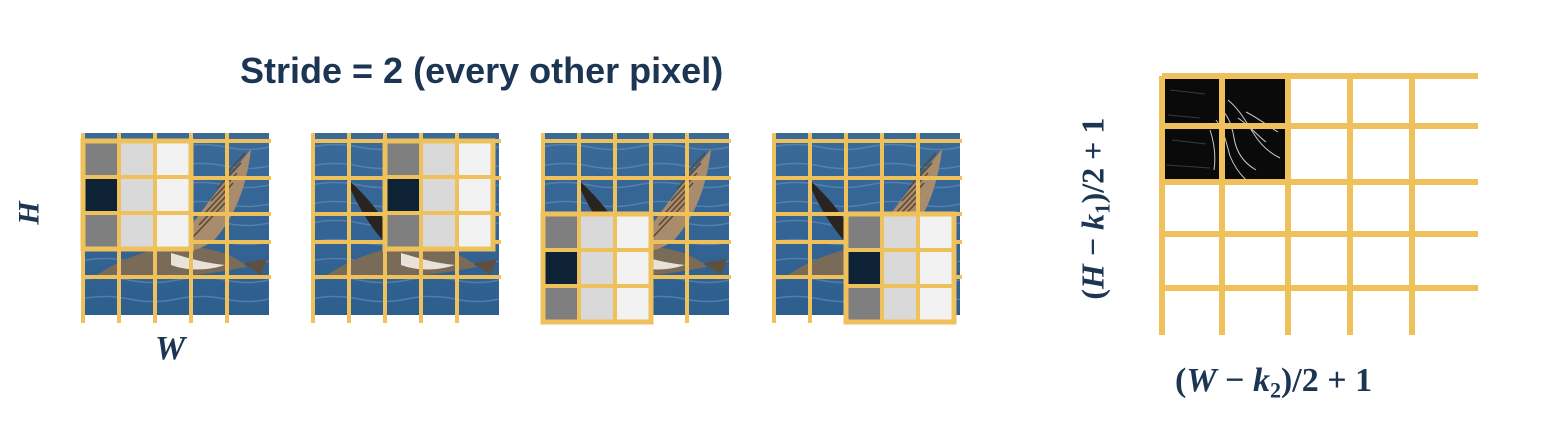 Image resolution: width=1568 pixels, height=440 pixels. I want to click on ow-k-sub: 2, so click(1275, 390).